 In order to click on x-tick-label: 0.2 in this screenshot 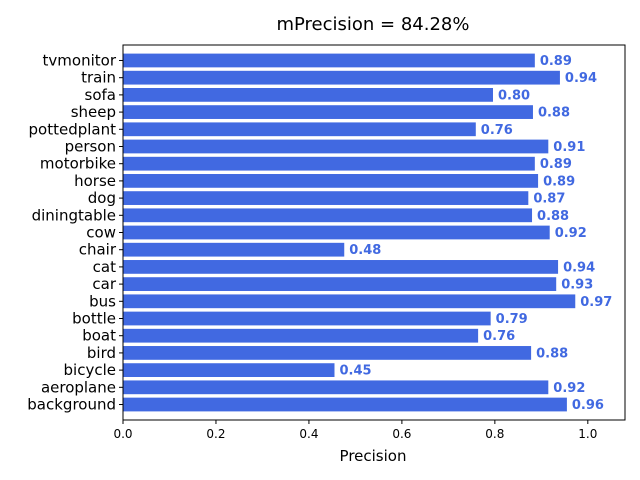, I will do `click(215, 434)`.